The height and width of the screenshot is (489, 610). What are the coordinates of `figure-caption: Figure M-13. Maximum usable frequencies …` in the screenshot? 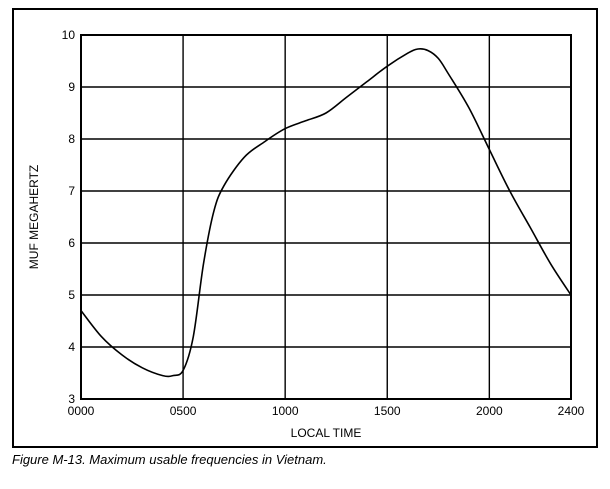 It's located at (169, 459).